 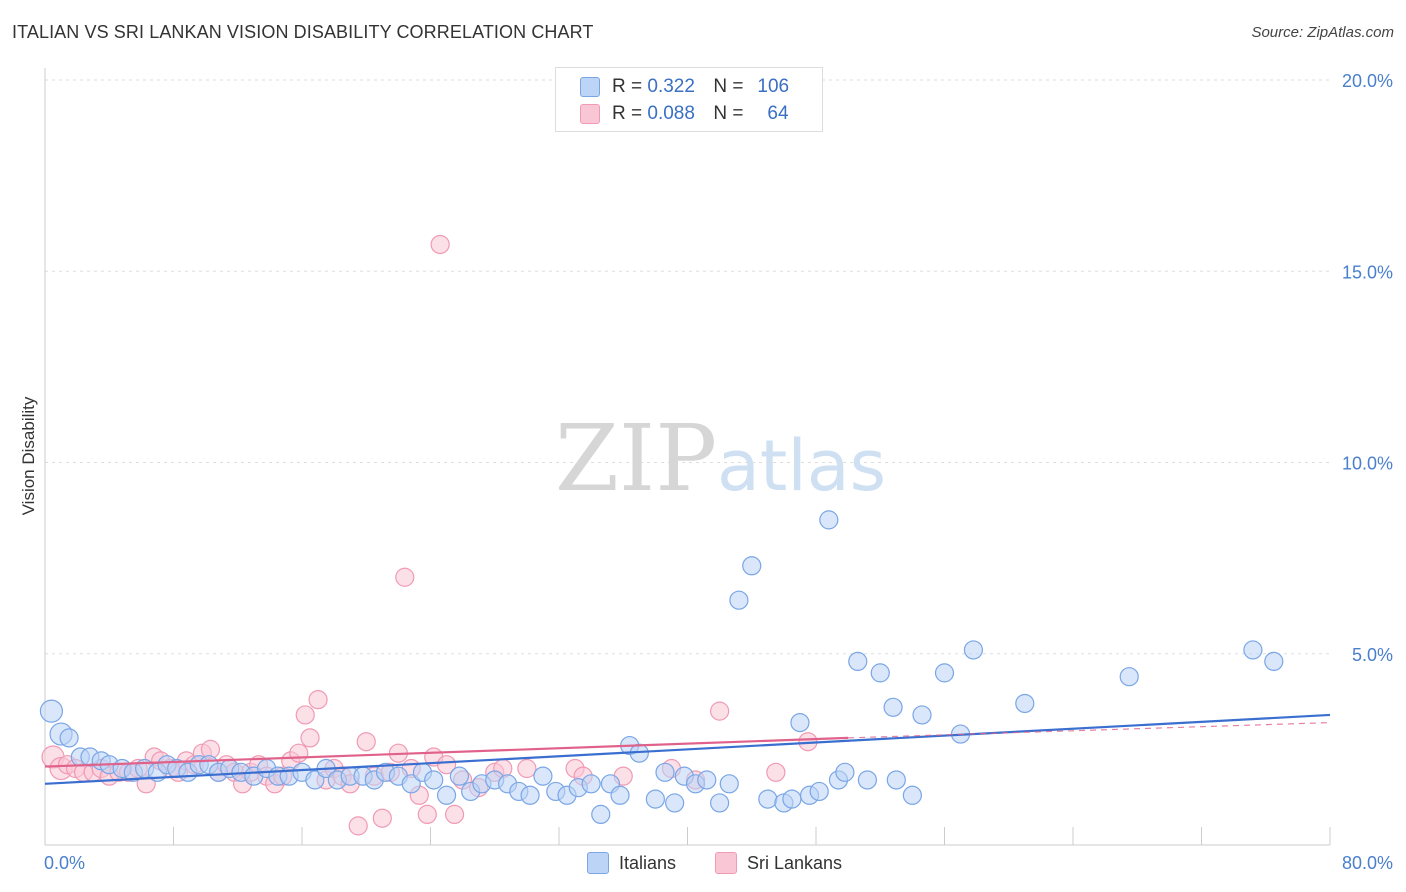 I want to click on trend-layer, so click(x=687, y=749).